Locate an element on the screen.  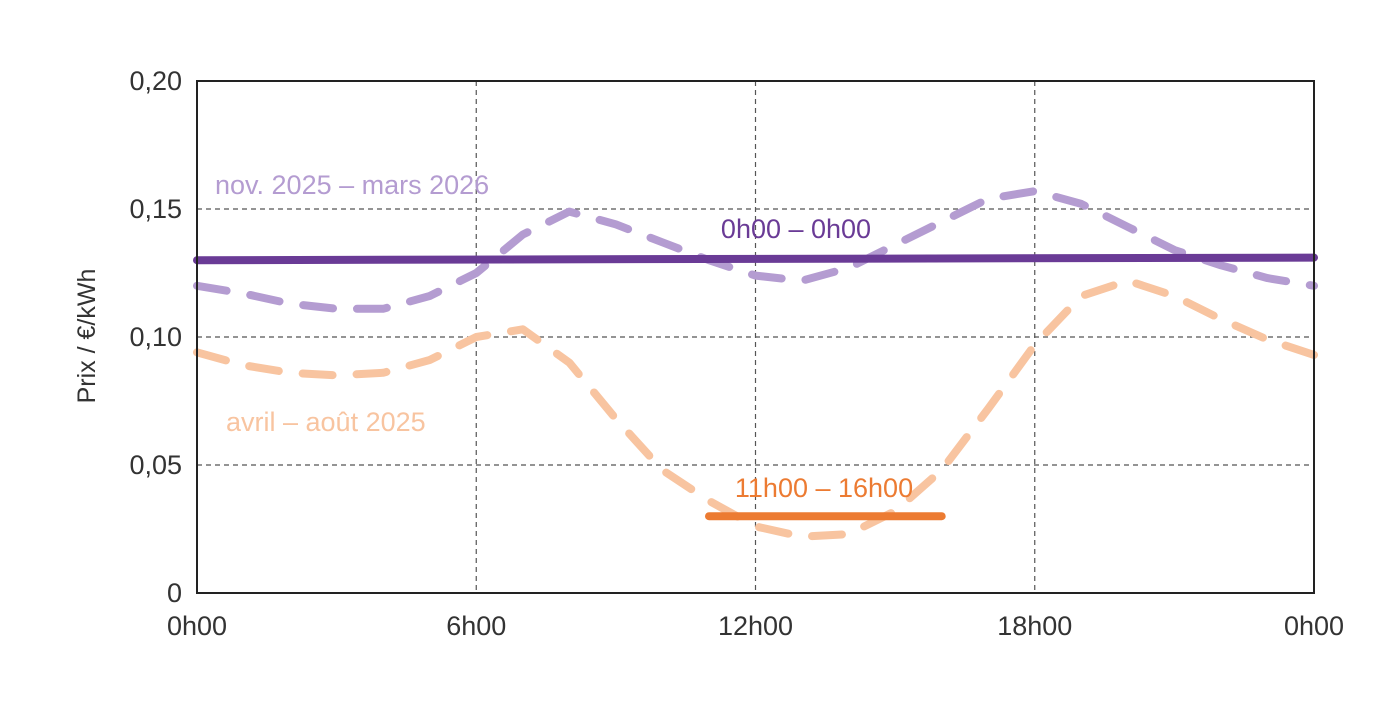
y-tick-label: 0,10 is located at coordinates (155, 337).